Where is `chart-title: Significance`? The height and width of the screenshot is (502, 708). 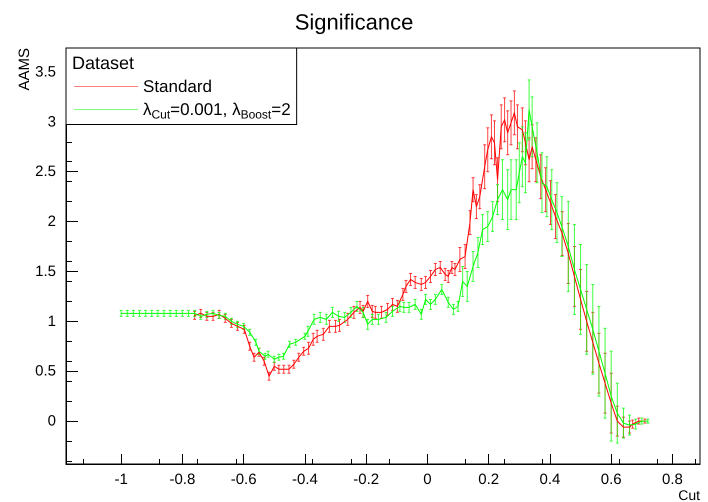 chart-title: Significance is located at coordinates (354, 22).